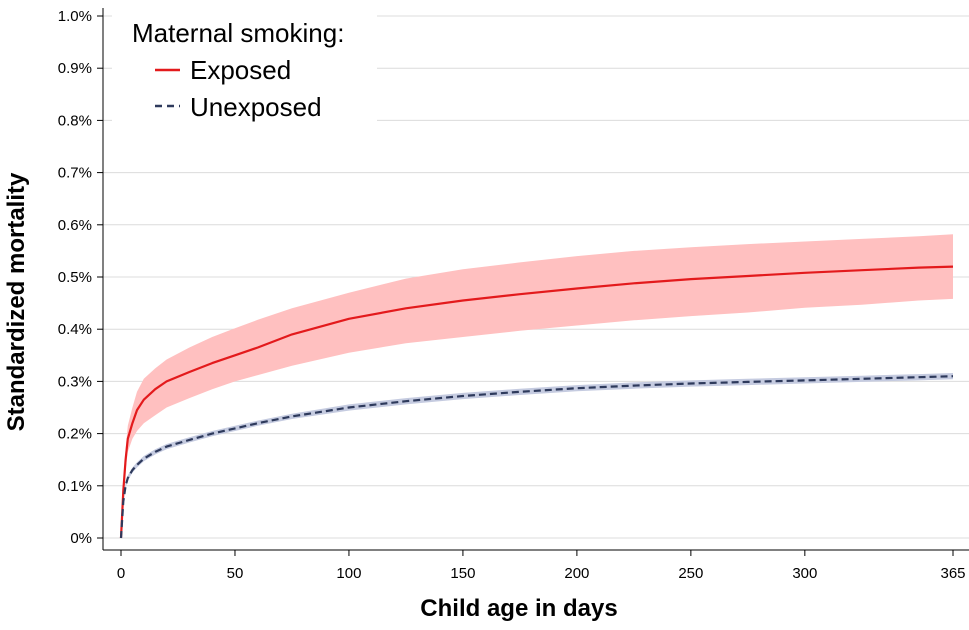 This screenshot has width=969, height=630. Describe the element at coordinates (75, 486) in the screenshot. I see `y-tick-label: 0.1%` at that location.